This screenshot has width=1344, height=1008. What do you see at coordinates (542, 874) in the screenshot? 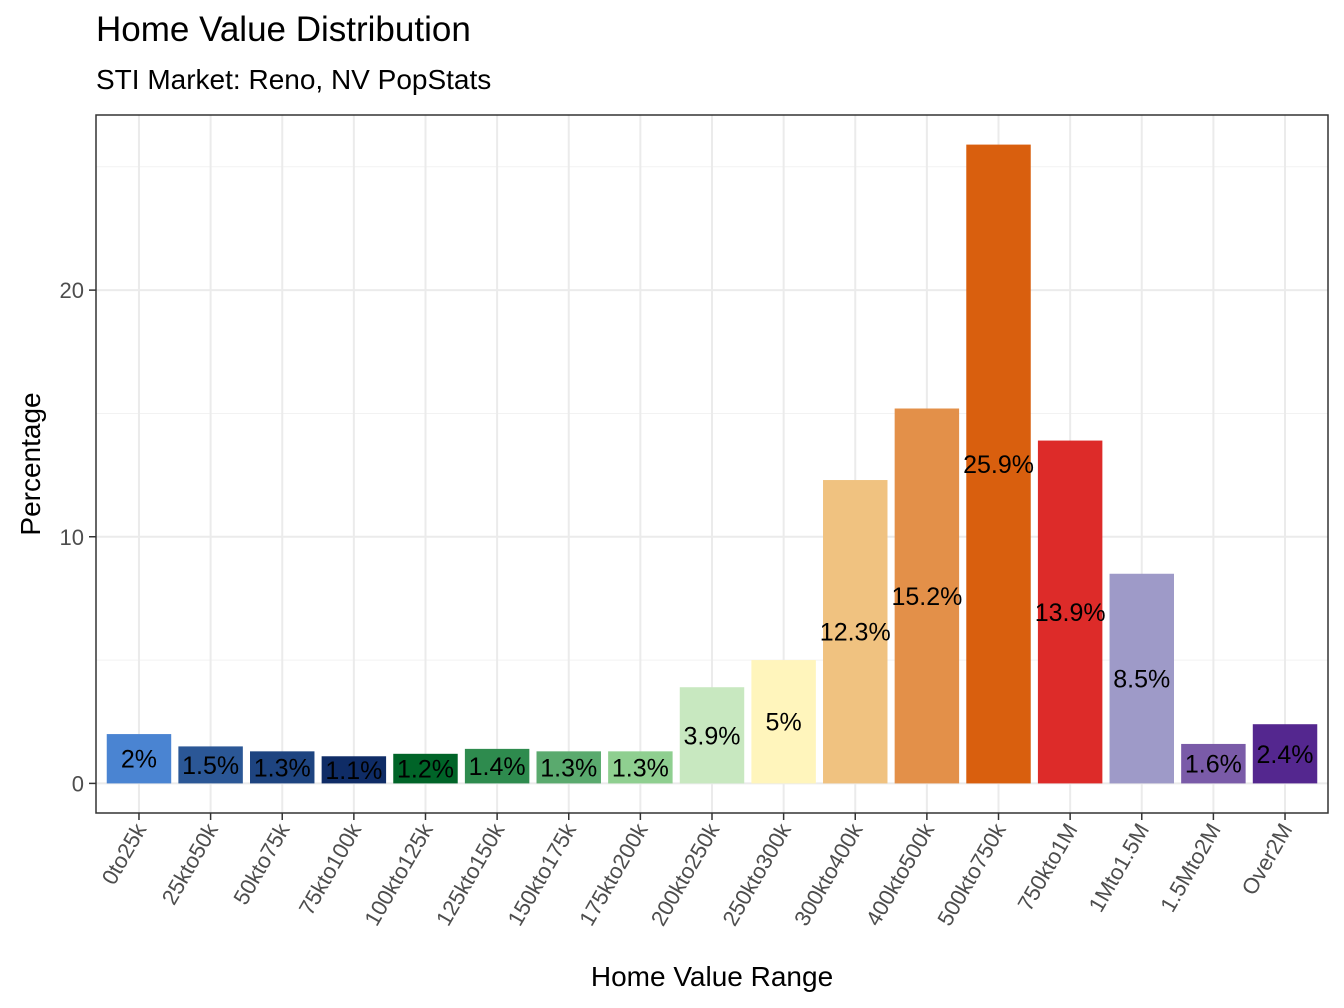
I see `x-tick-label-150kto175k: 150kto175k` at bounding box center [542, 874].